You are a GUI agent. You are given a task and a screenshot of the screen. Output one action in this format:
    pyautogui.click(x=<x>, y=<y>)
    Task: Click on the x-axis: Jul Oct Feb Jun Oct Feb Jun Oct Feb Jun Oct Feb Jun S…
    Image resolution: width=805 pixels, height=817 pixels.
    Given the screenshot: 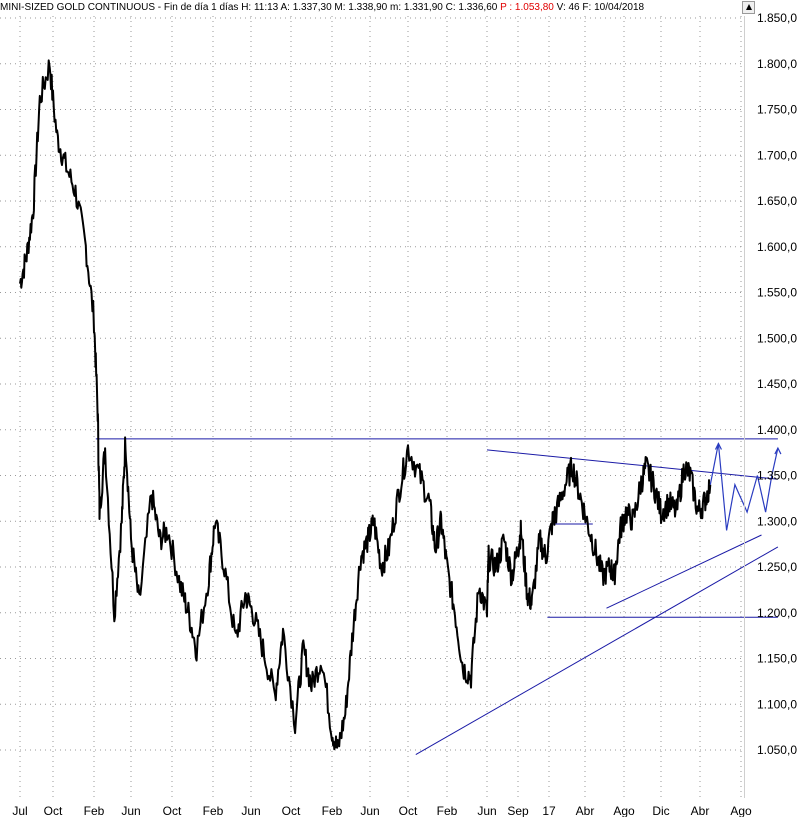 What is the action you would take?
    pyautogui.click(x=382, y=810)
    